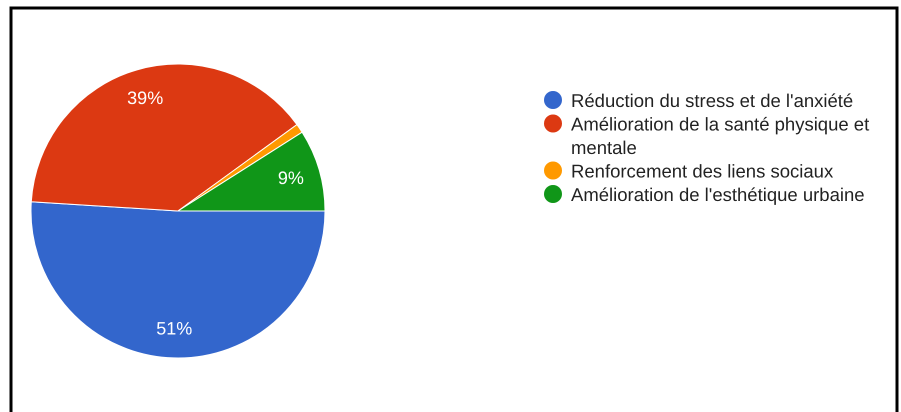 This screenshot has height=412, width=901. I want to click on data-label: 51%, so click(174, 328).